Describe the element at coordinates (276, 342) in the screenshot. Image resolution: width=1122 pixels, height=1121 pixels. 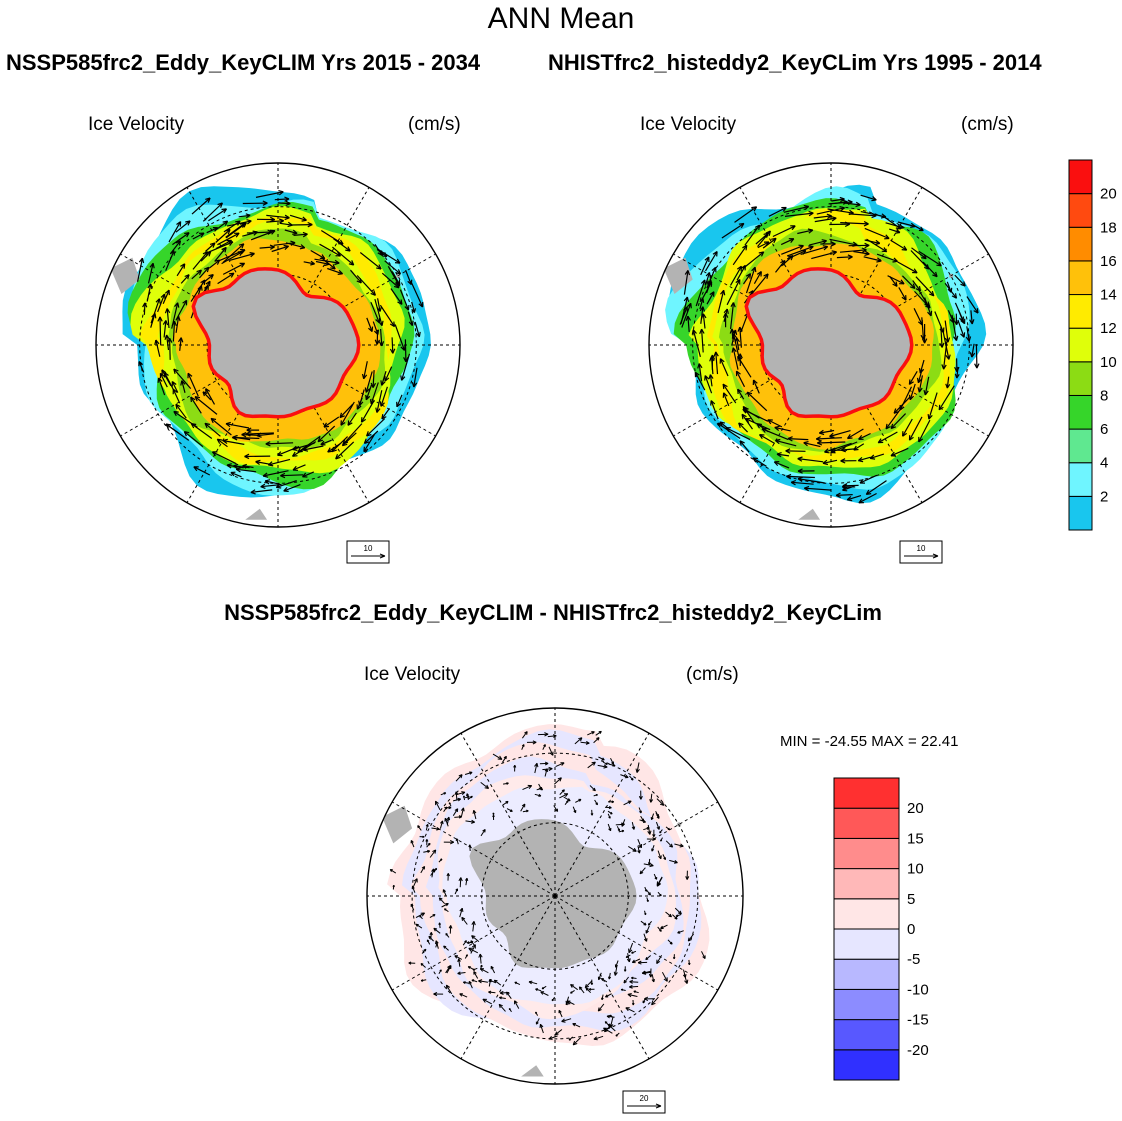
I see `left-polar-map-antarctica-overlay` at that location.